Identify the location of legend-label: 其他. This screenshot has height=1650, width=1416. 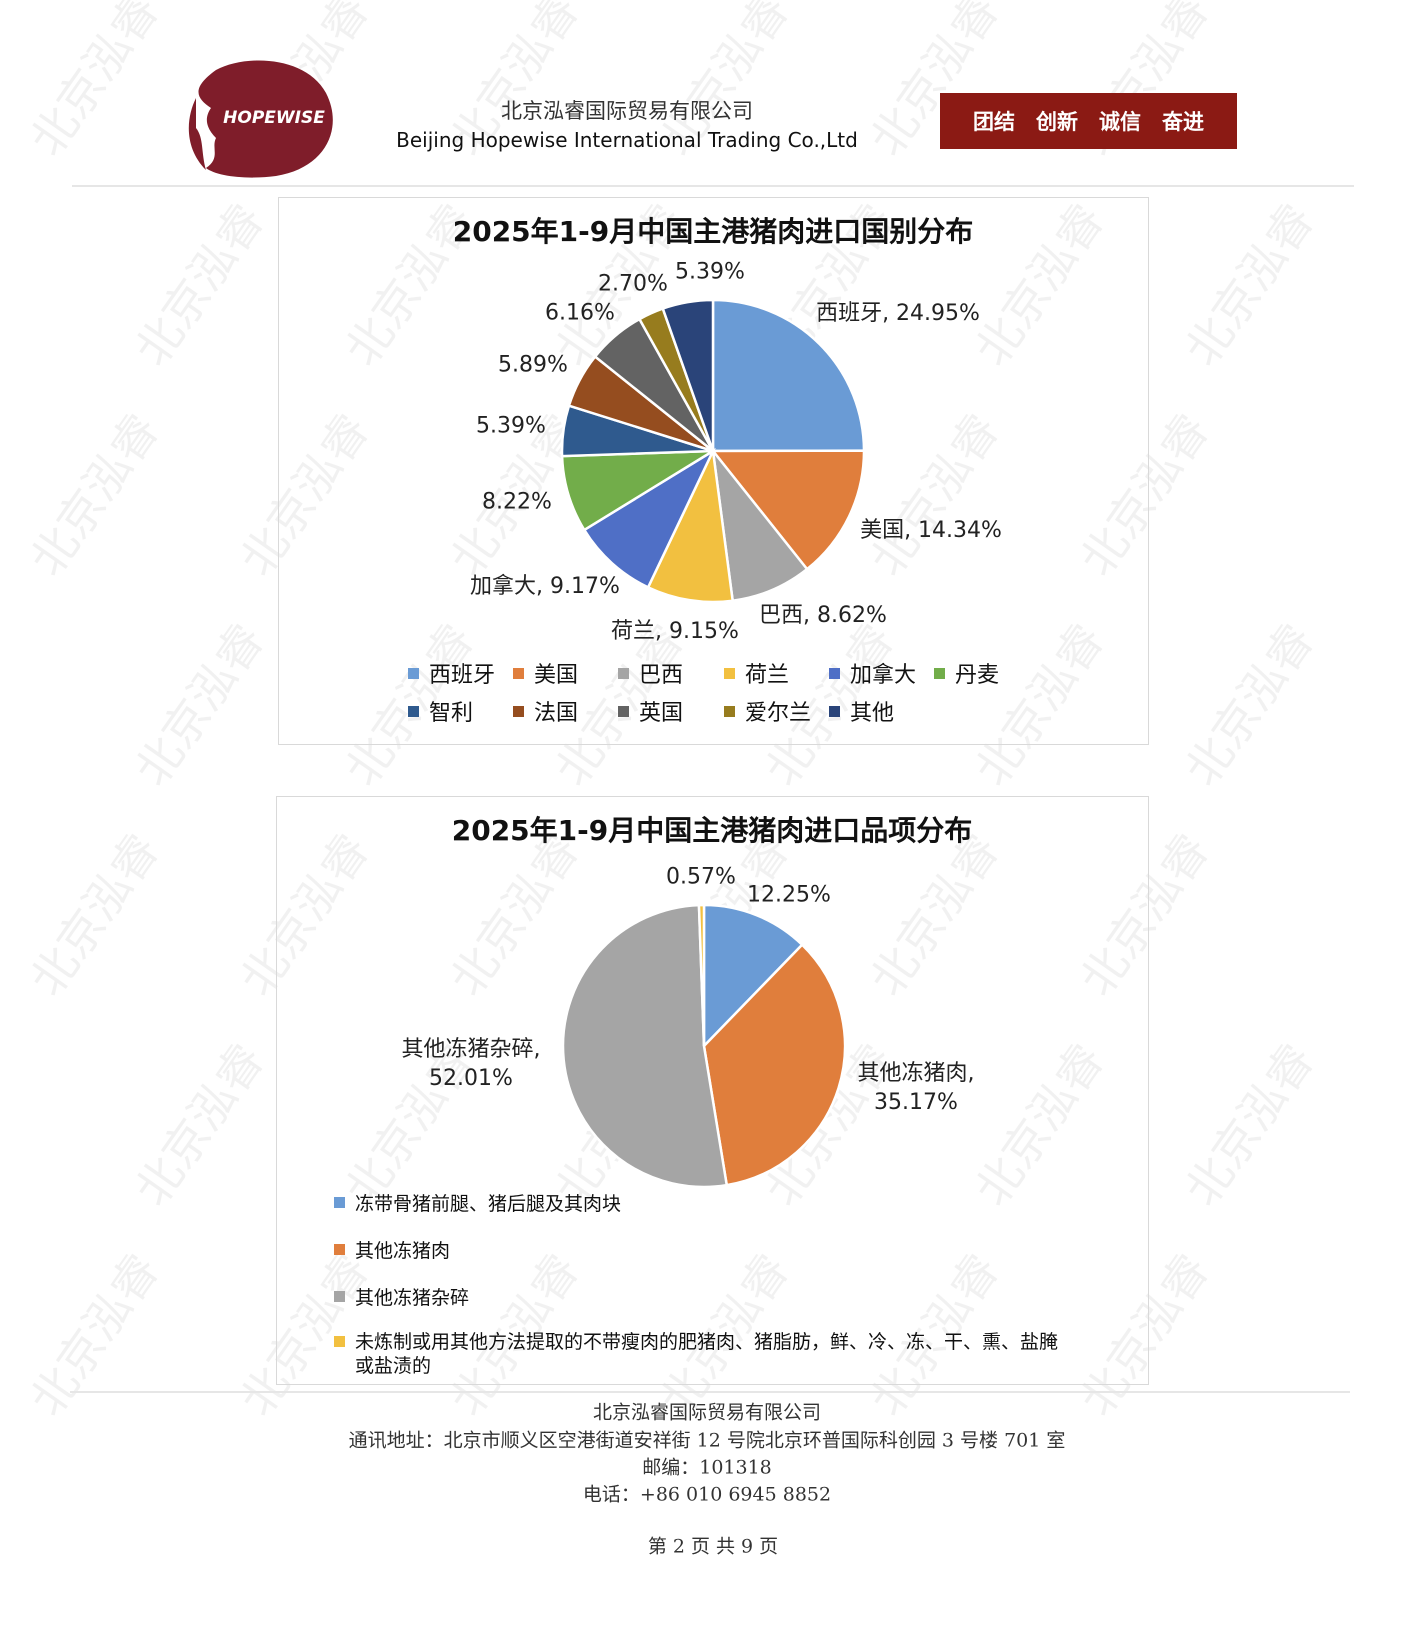
(872, 713).